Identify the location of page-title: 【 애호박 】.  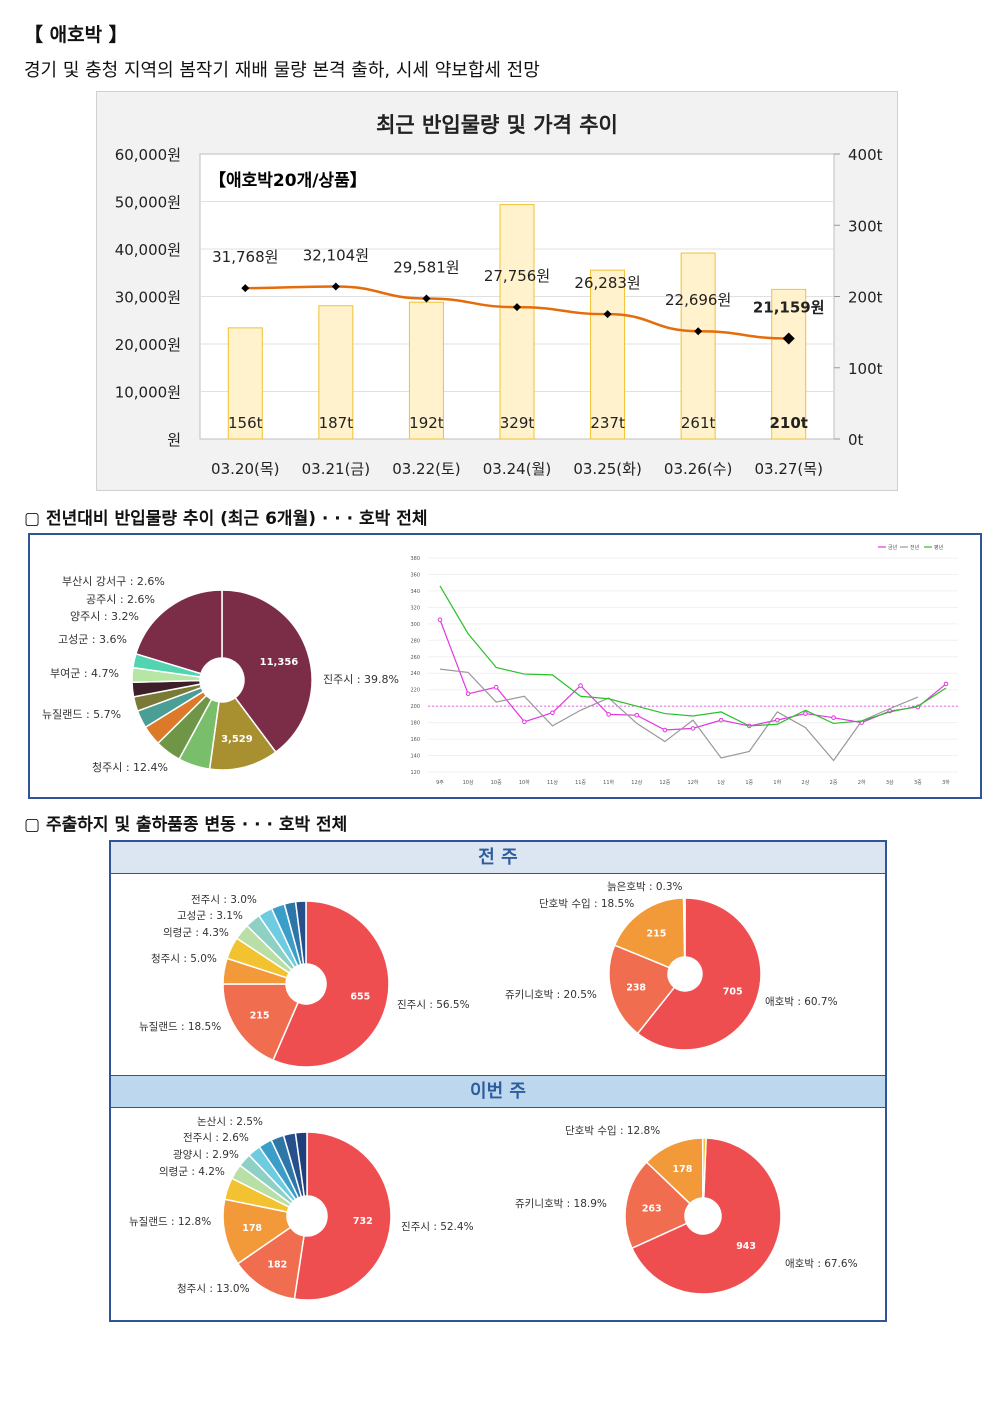
(76, 35).